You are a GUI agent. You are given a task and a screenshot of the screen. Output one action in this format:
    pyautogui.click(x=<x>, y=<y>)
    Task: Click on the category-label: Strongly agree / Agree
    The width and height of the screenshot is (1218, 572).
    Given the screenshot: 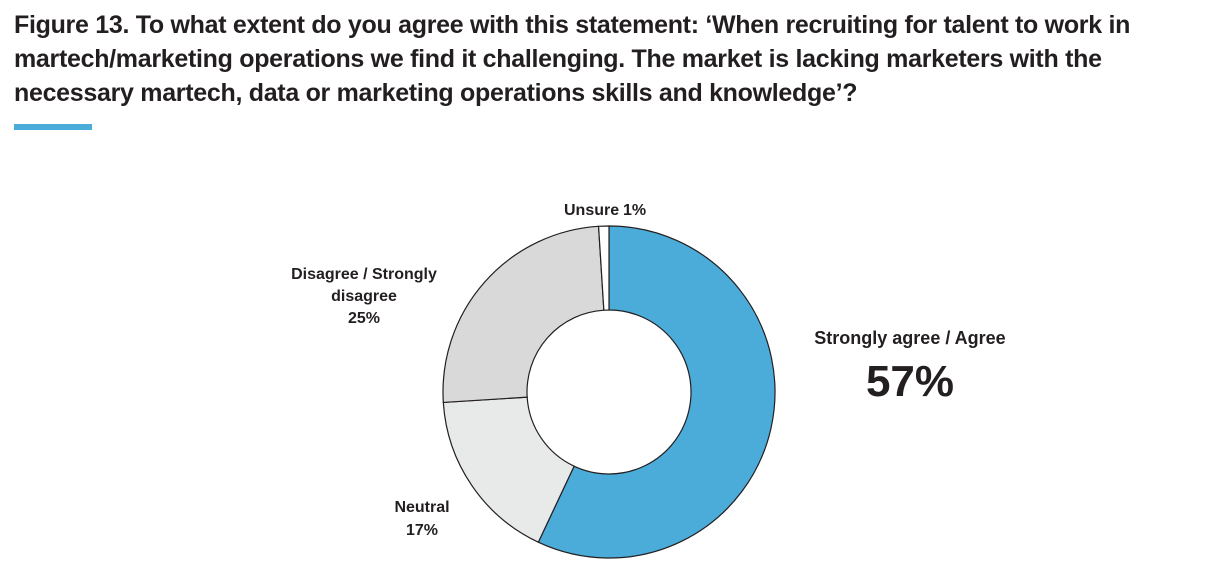 What is the action you would take?
    pyautogui.click(x=910, y=338)
    